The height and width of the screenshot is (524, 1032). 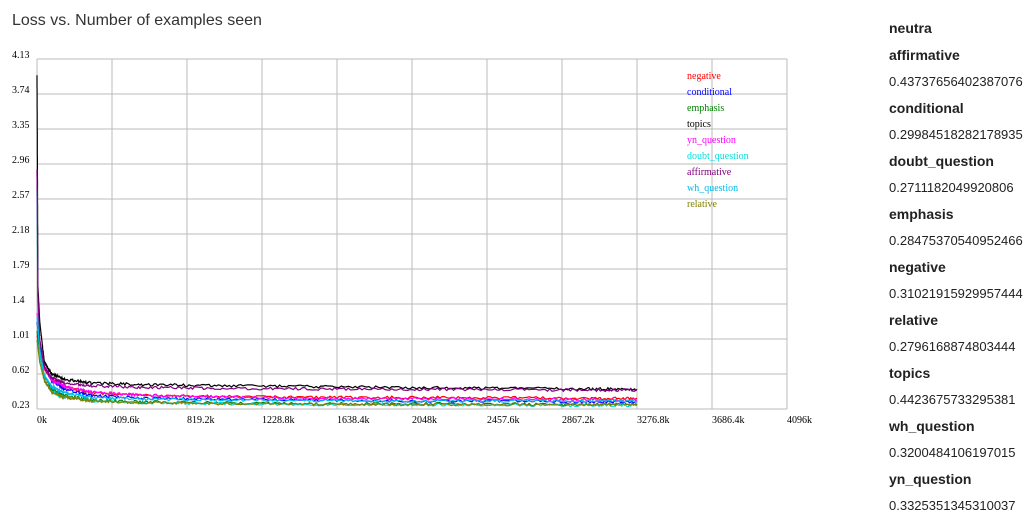 What do you see at coordinates (952, 399) in the screenshot?
I see `side-panel-value: 0.4423675733295381` at bounding box center [952, 399].